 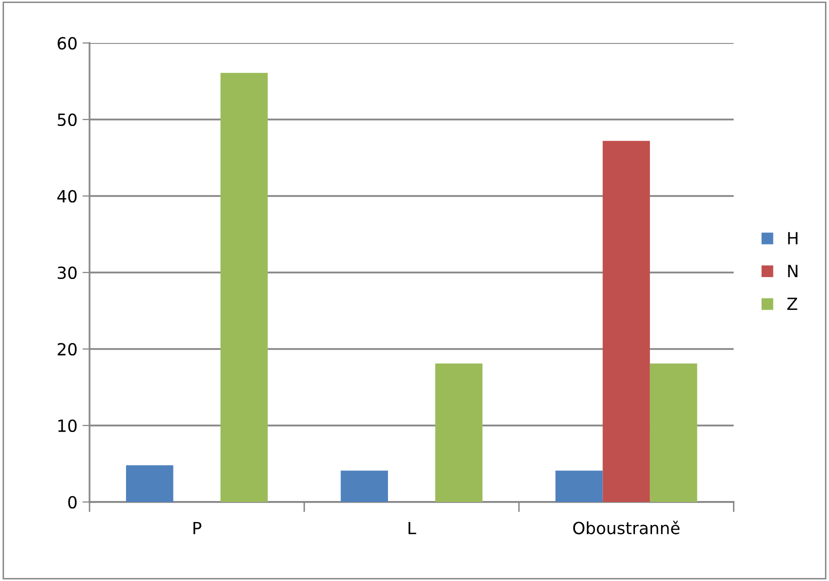 What do you see at coordinates (626, 527) in the screenshot?
I see `x-tick-label: Oboustranně` at bounding box center [626, 527].